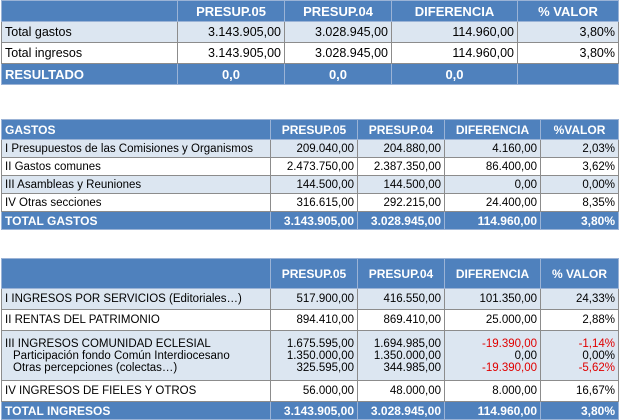 This screenshot has width=620, height=420. Describe the element at coordinates (598, 356) in the screenshot. I see `value: 0,00%` at that location.